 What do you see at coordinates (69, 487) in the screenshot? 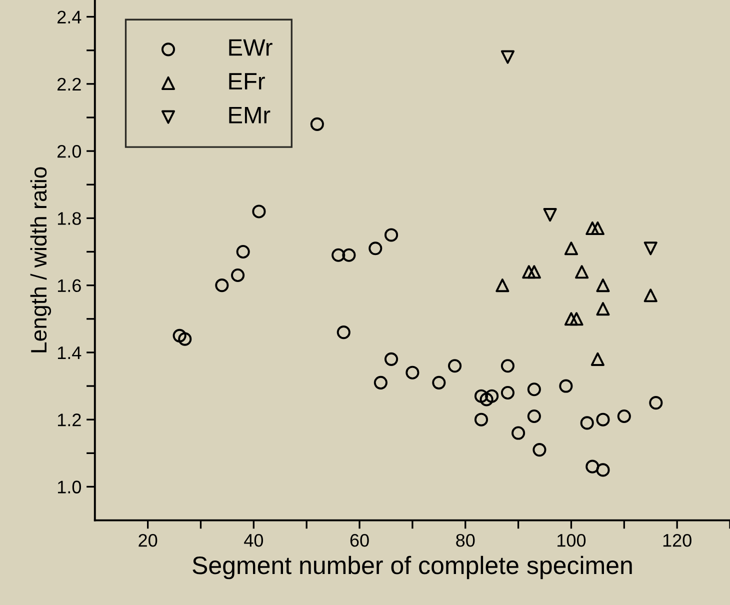
I see `y-tick-label: 1.0` at bounding box center [69, 487].